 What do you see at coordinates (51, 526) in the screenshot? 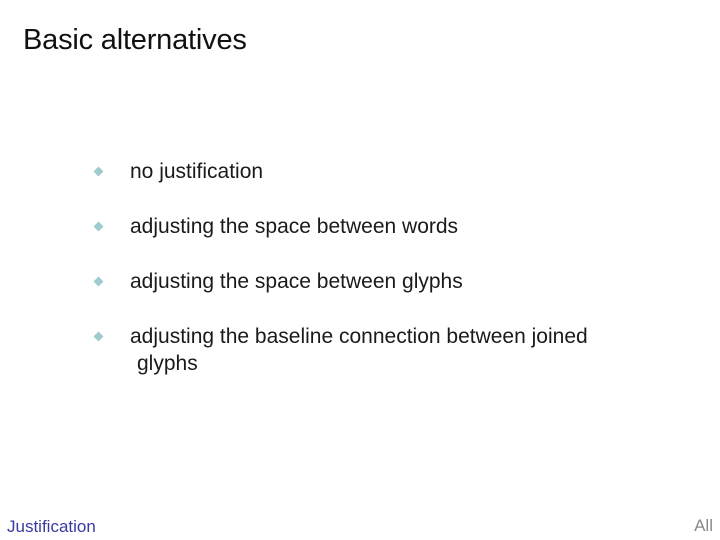
I see `section-link: Justification` at bounding box center [51, 526].